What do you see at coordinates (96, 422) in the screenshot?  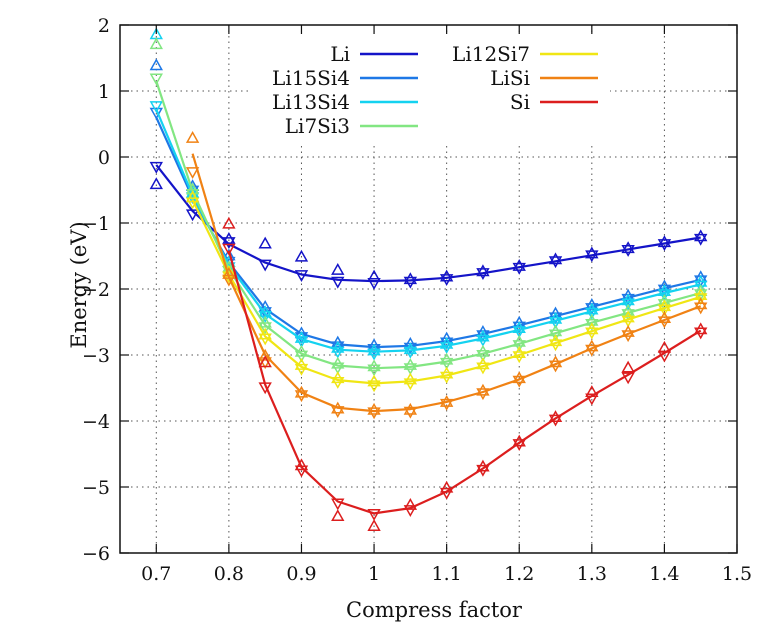 I see `y-tick-label: −4` at bounding box center [96, 422].